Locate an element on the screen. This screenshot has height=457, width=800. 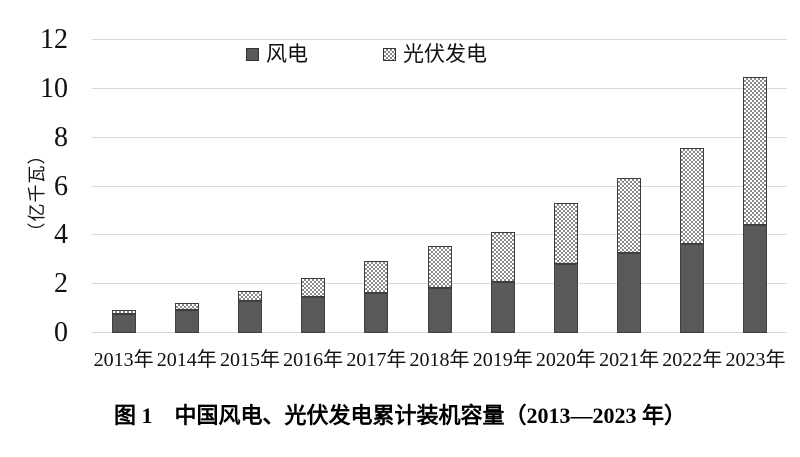
bar-segment-风电-2015年 is located at coordinates (249, 317).